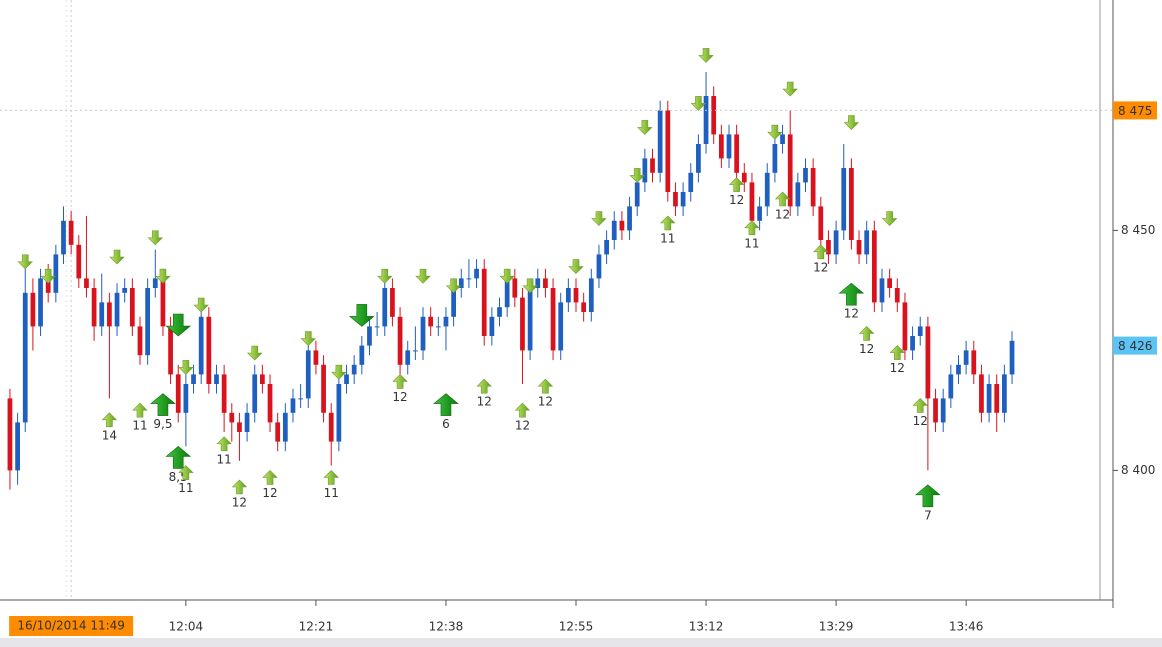 The image size is (1162, 647). I want to click on signal-label: 6, so click(446, 424).